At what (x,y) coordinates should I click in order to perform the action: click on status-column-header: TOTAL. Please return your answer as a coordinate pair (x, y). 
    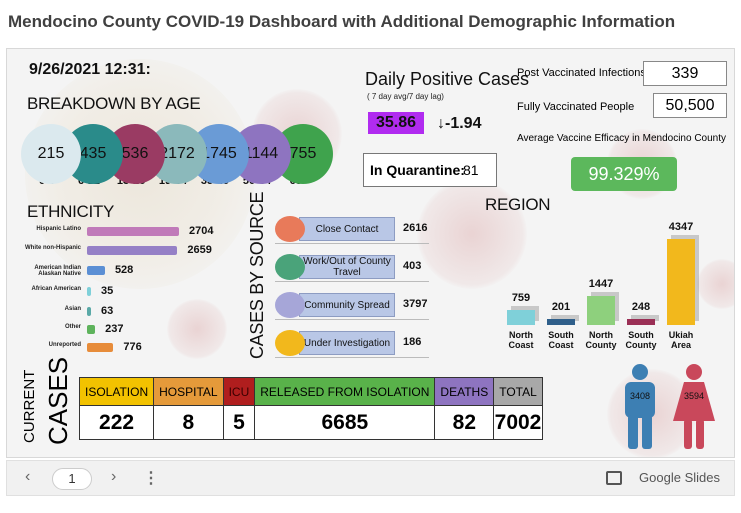
    Looking at the image, I should click on (518, 391).